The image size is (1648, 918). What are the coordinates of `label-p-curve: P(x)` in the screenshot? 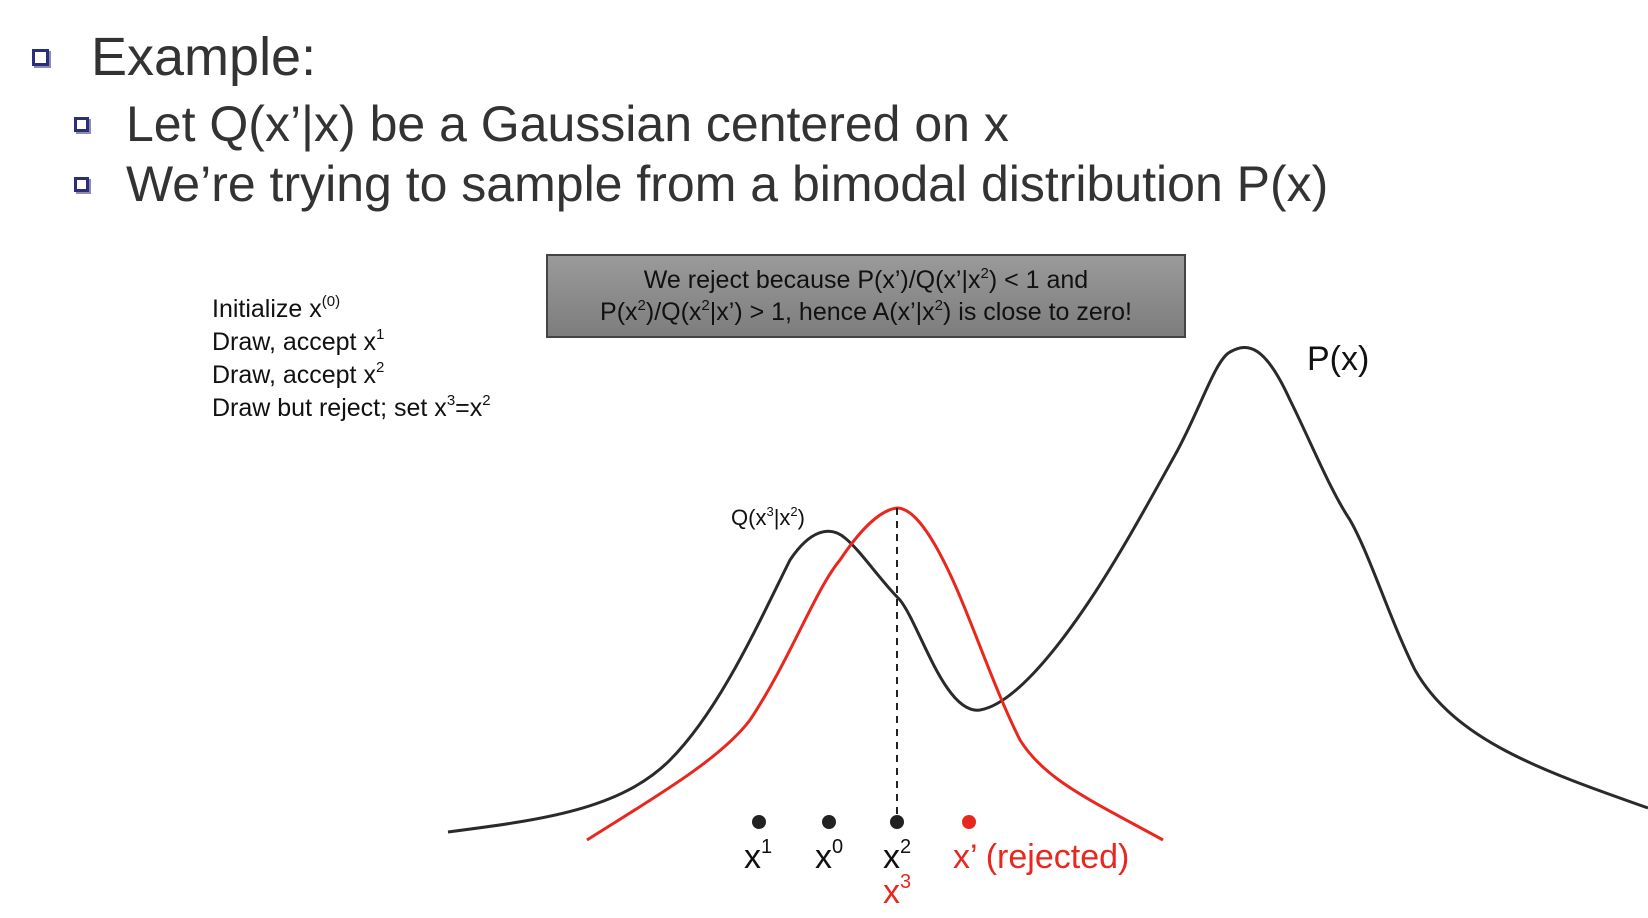 It's located at (1338, 359).